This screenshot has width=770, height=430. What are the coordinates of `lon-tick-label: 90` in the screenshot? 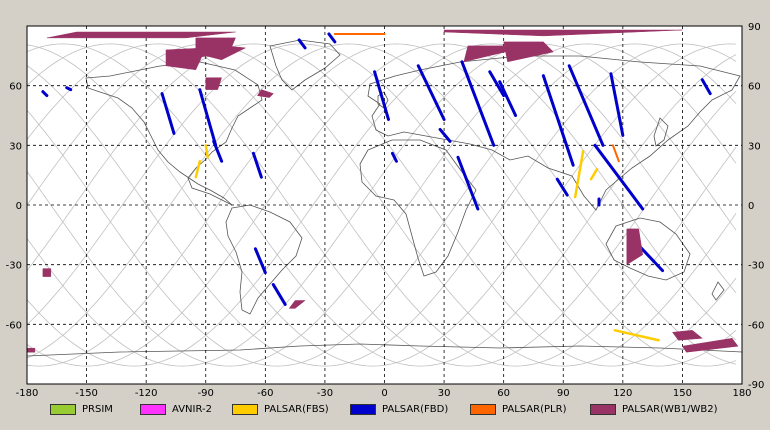 It's located at (563, 393).